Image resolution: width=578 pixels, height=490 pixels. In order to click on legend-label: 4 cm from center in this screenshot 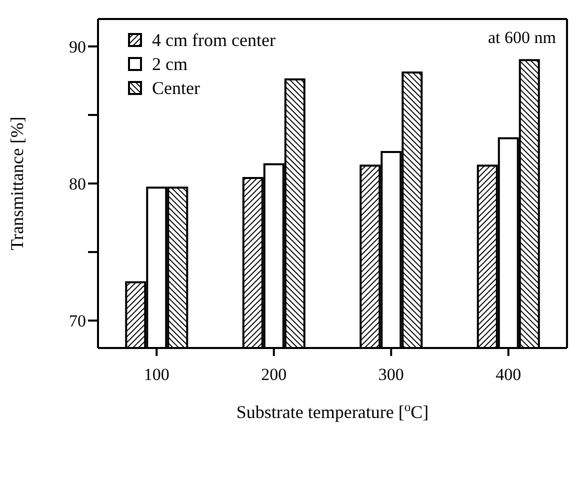, I will do `click(214, 40)`.